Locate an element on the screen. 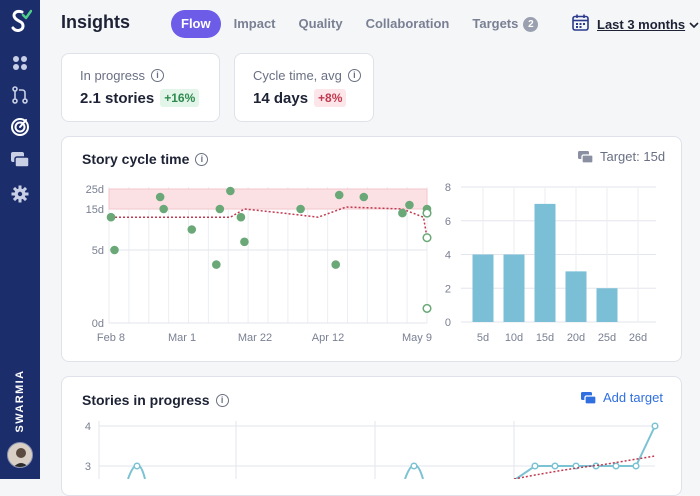  x-tick-label: 10d is located at coordinates (514, 338).